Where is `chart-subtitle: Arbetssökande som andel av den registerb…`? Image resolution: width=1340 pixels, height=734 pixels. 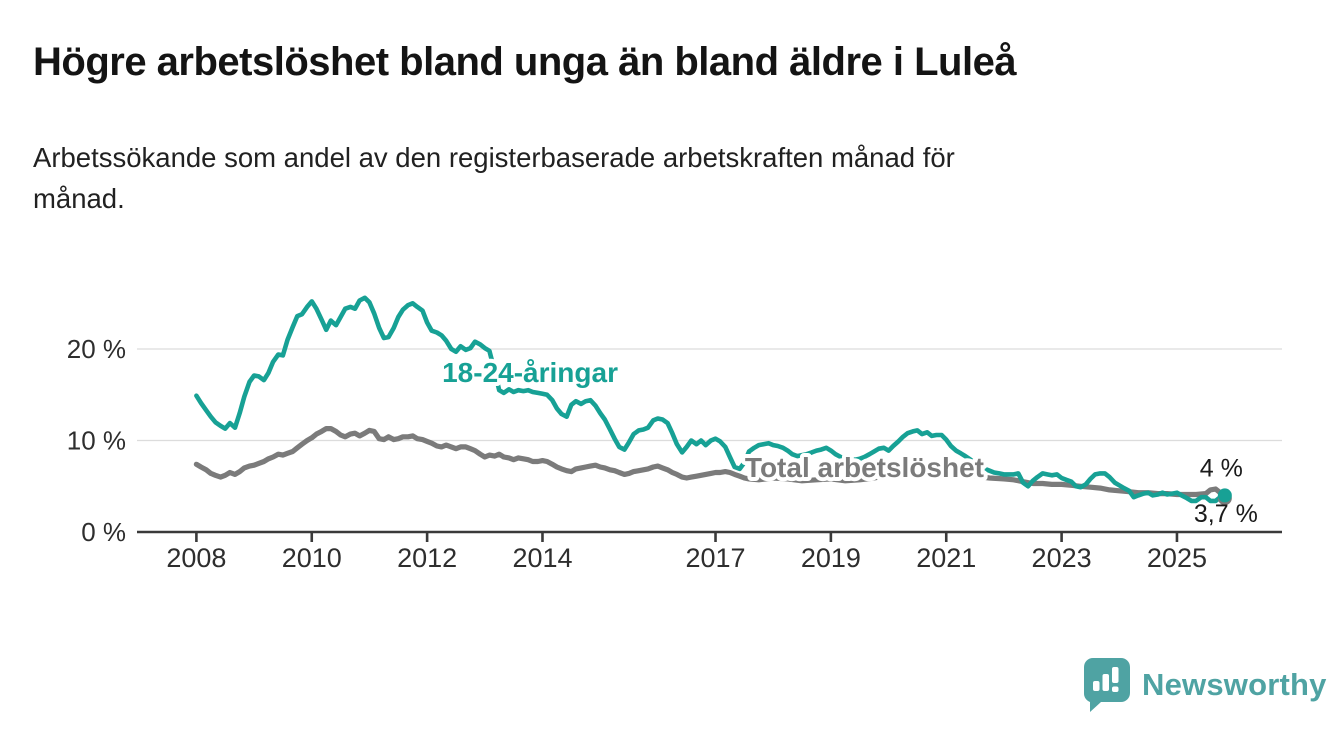 chart-subtitle: Arbetssökande som andel av den registerb… is located at coordinates (648, 178).